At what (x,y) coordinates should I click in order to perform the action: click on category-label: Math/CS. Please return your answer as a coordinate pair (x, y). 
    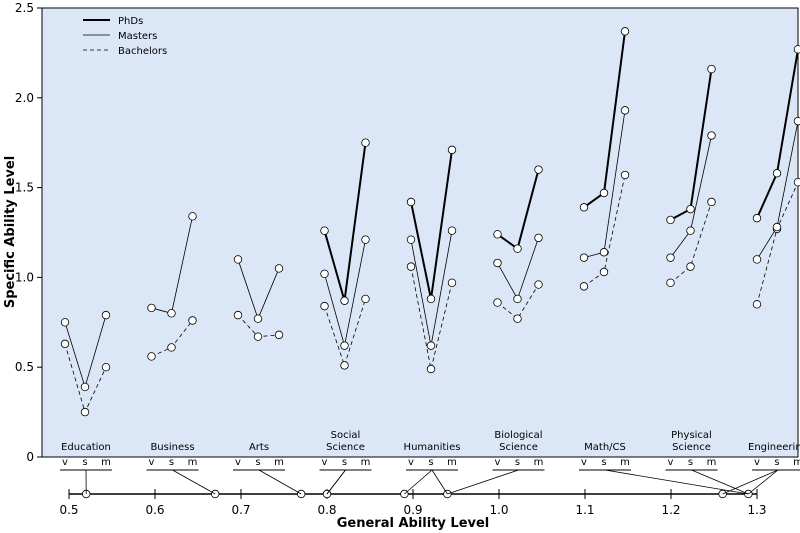
    Looking at the image, I should click on (605, 447).